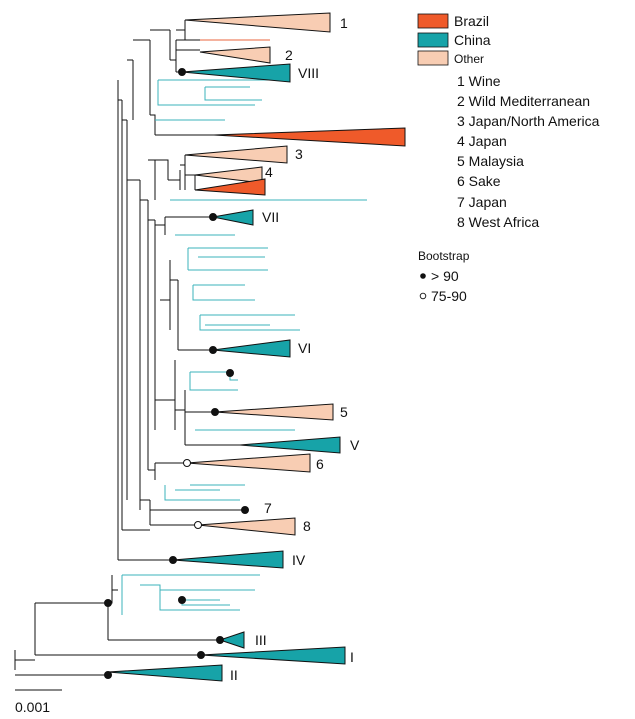 The image size is (635, 719). Describe the element at coordinates (528, 121) in the screenshot. I see `legend-group-3: 3 Japan/North America` at that location.